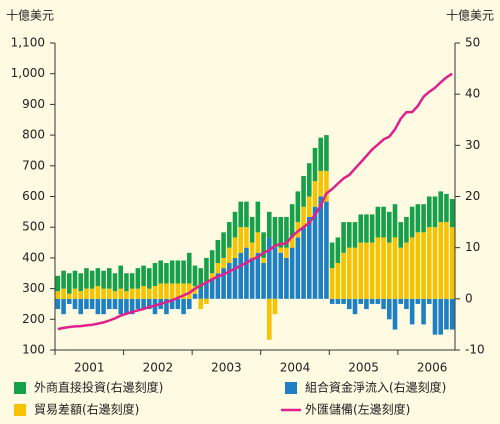  Describe the element at coordinates (472, 145) in the screenshot. I see `y2-tick-label: 30` at that location.